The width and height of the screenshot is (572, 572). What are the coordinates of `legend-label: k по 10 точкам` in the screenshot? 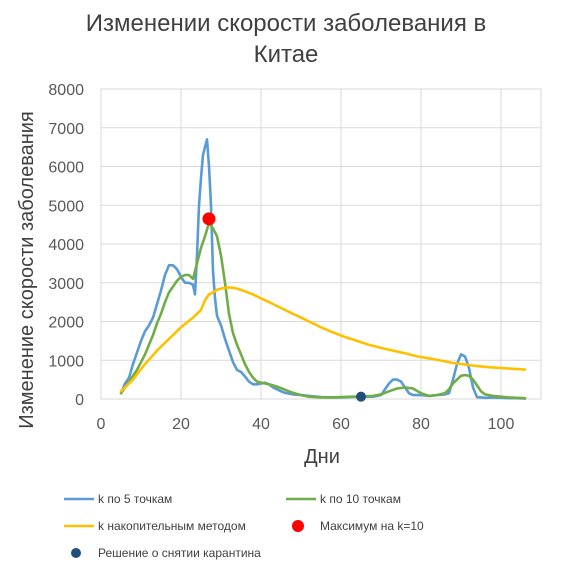 It's located at (360, 499).